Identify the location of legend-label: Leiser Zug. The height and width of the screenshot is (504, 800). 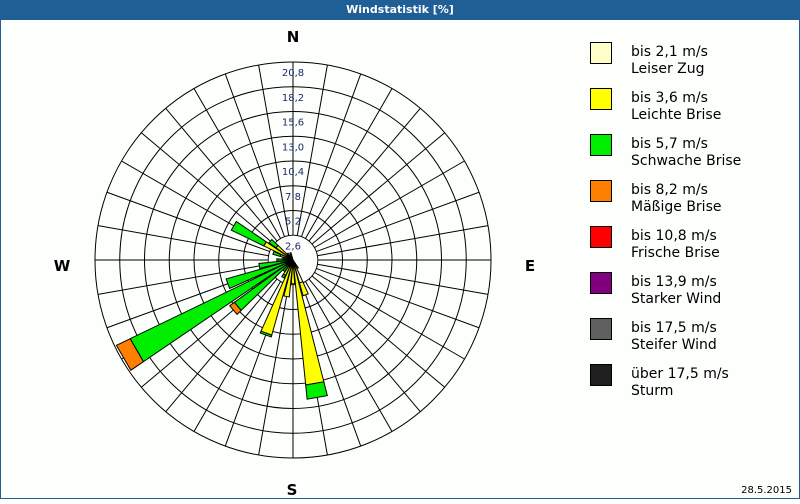
(669, 69).